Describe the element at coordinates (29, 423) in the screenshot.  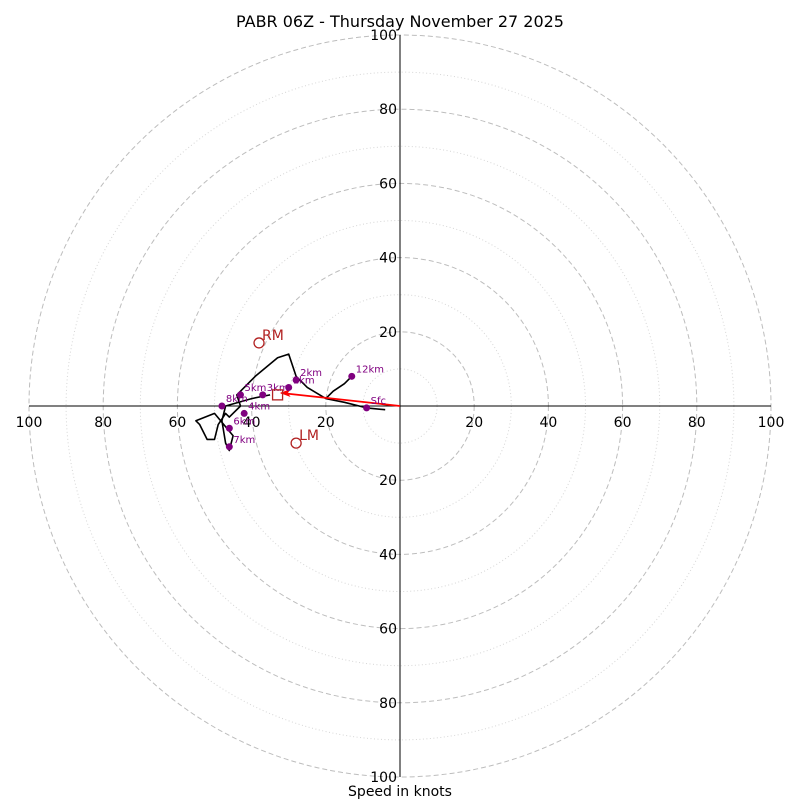
I see `tick-label-left: 100` at that location.